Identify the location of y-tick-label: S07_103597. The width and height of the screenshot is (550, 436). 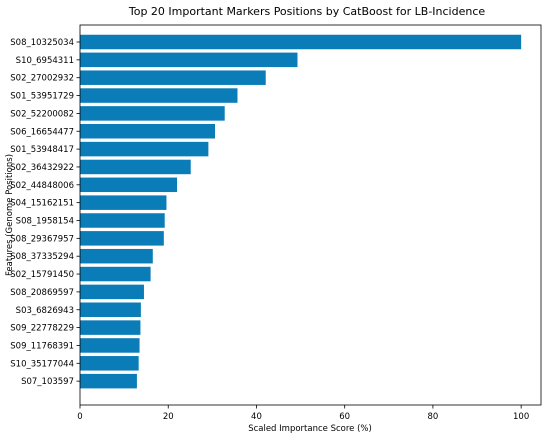
(47, 382).